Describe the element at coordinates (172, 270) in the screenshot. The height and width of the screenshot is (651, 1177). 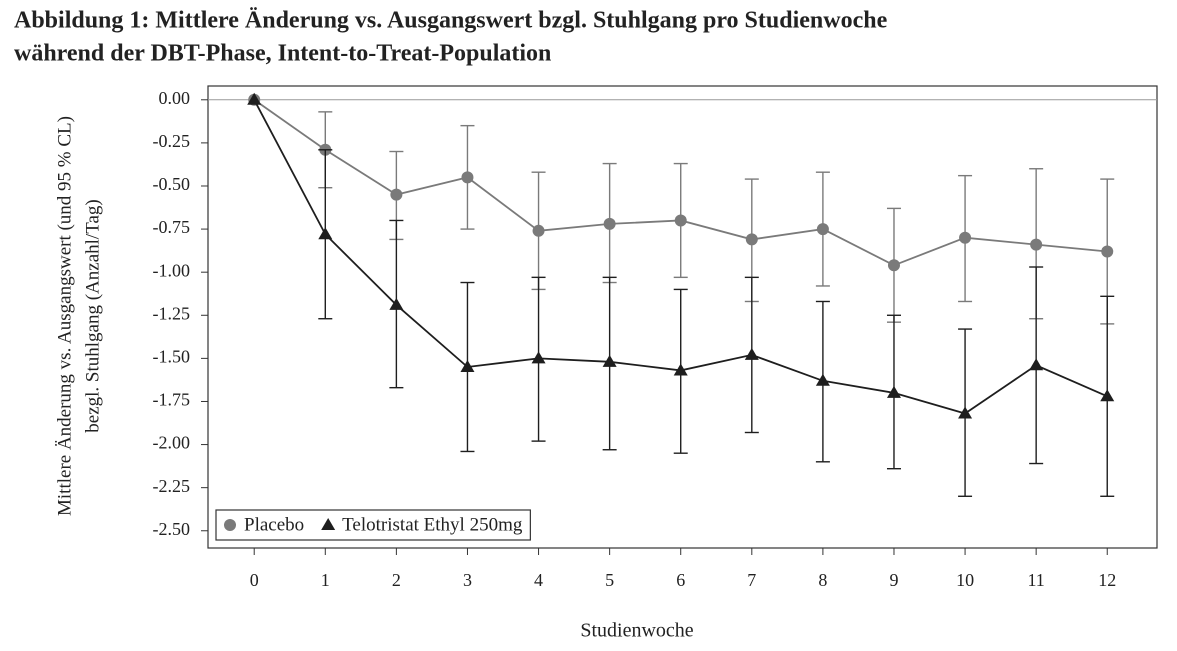
I see `y-tick-label: -1.00` at that location.